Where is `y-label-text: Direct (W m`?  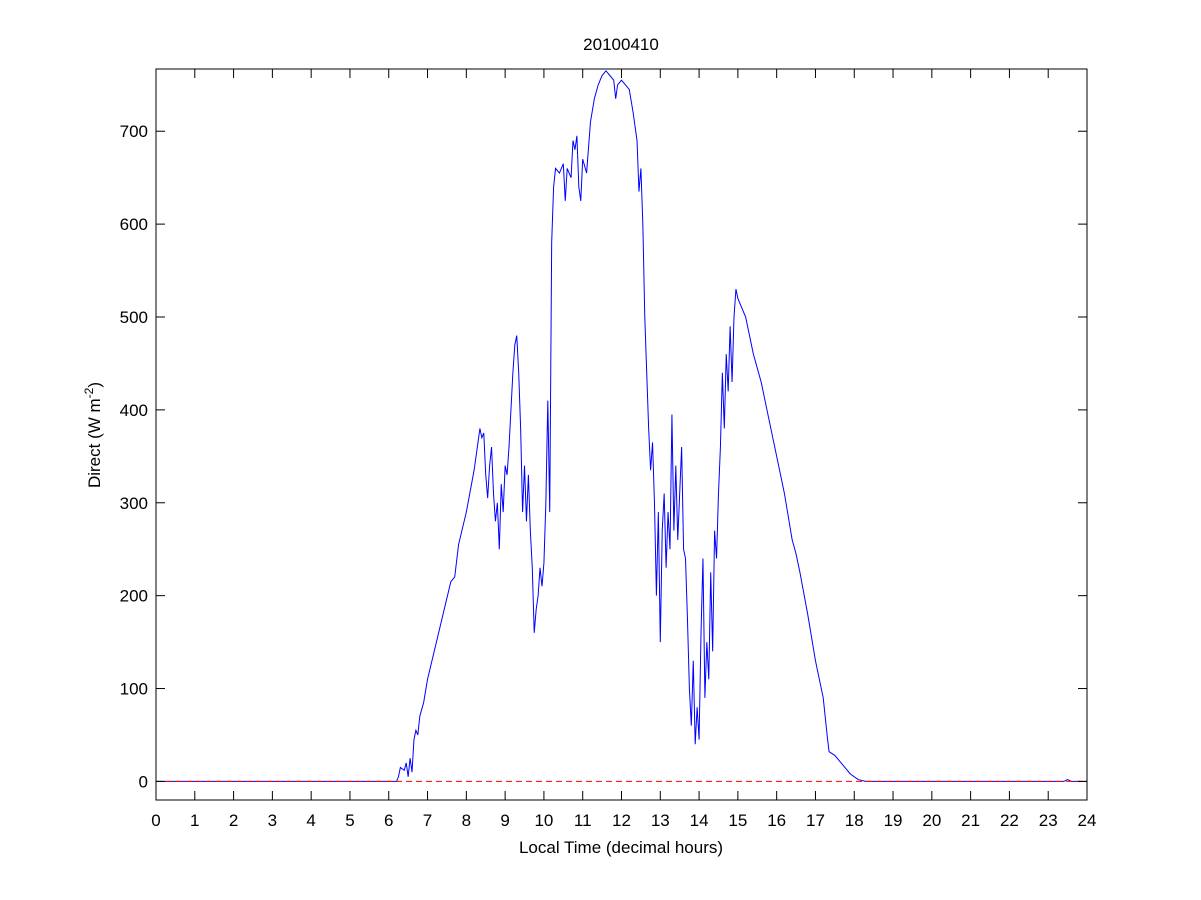 y-label-text: Direct (W m is located at coordinates (94, 443).